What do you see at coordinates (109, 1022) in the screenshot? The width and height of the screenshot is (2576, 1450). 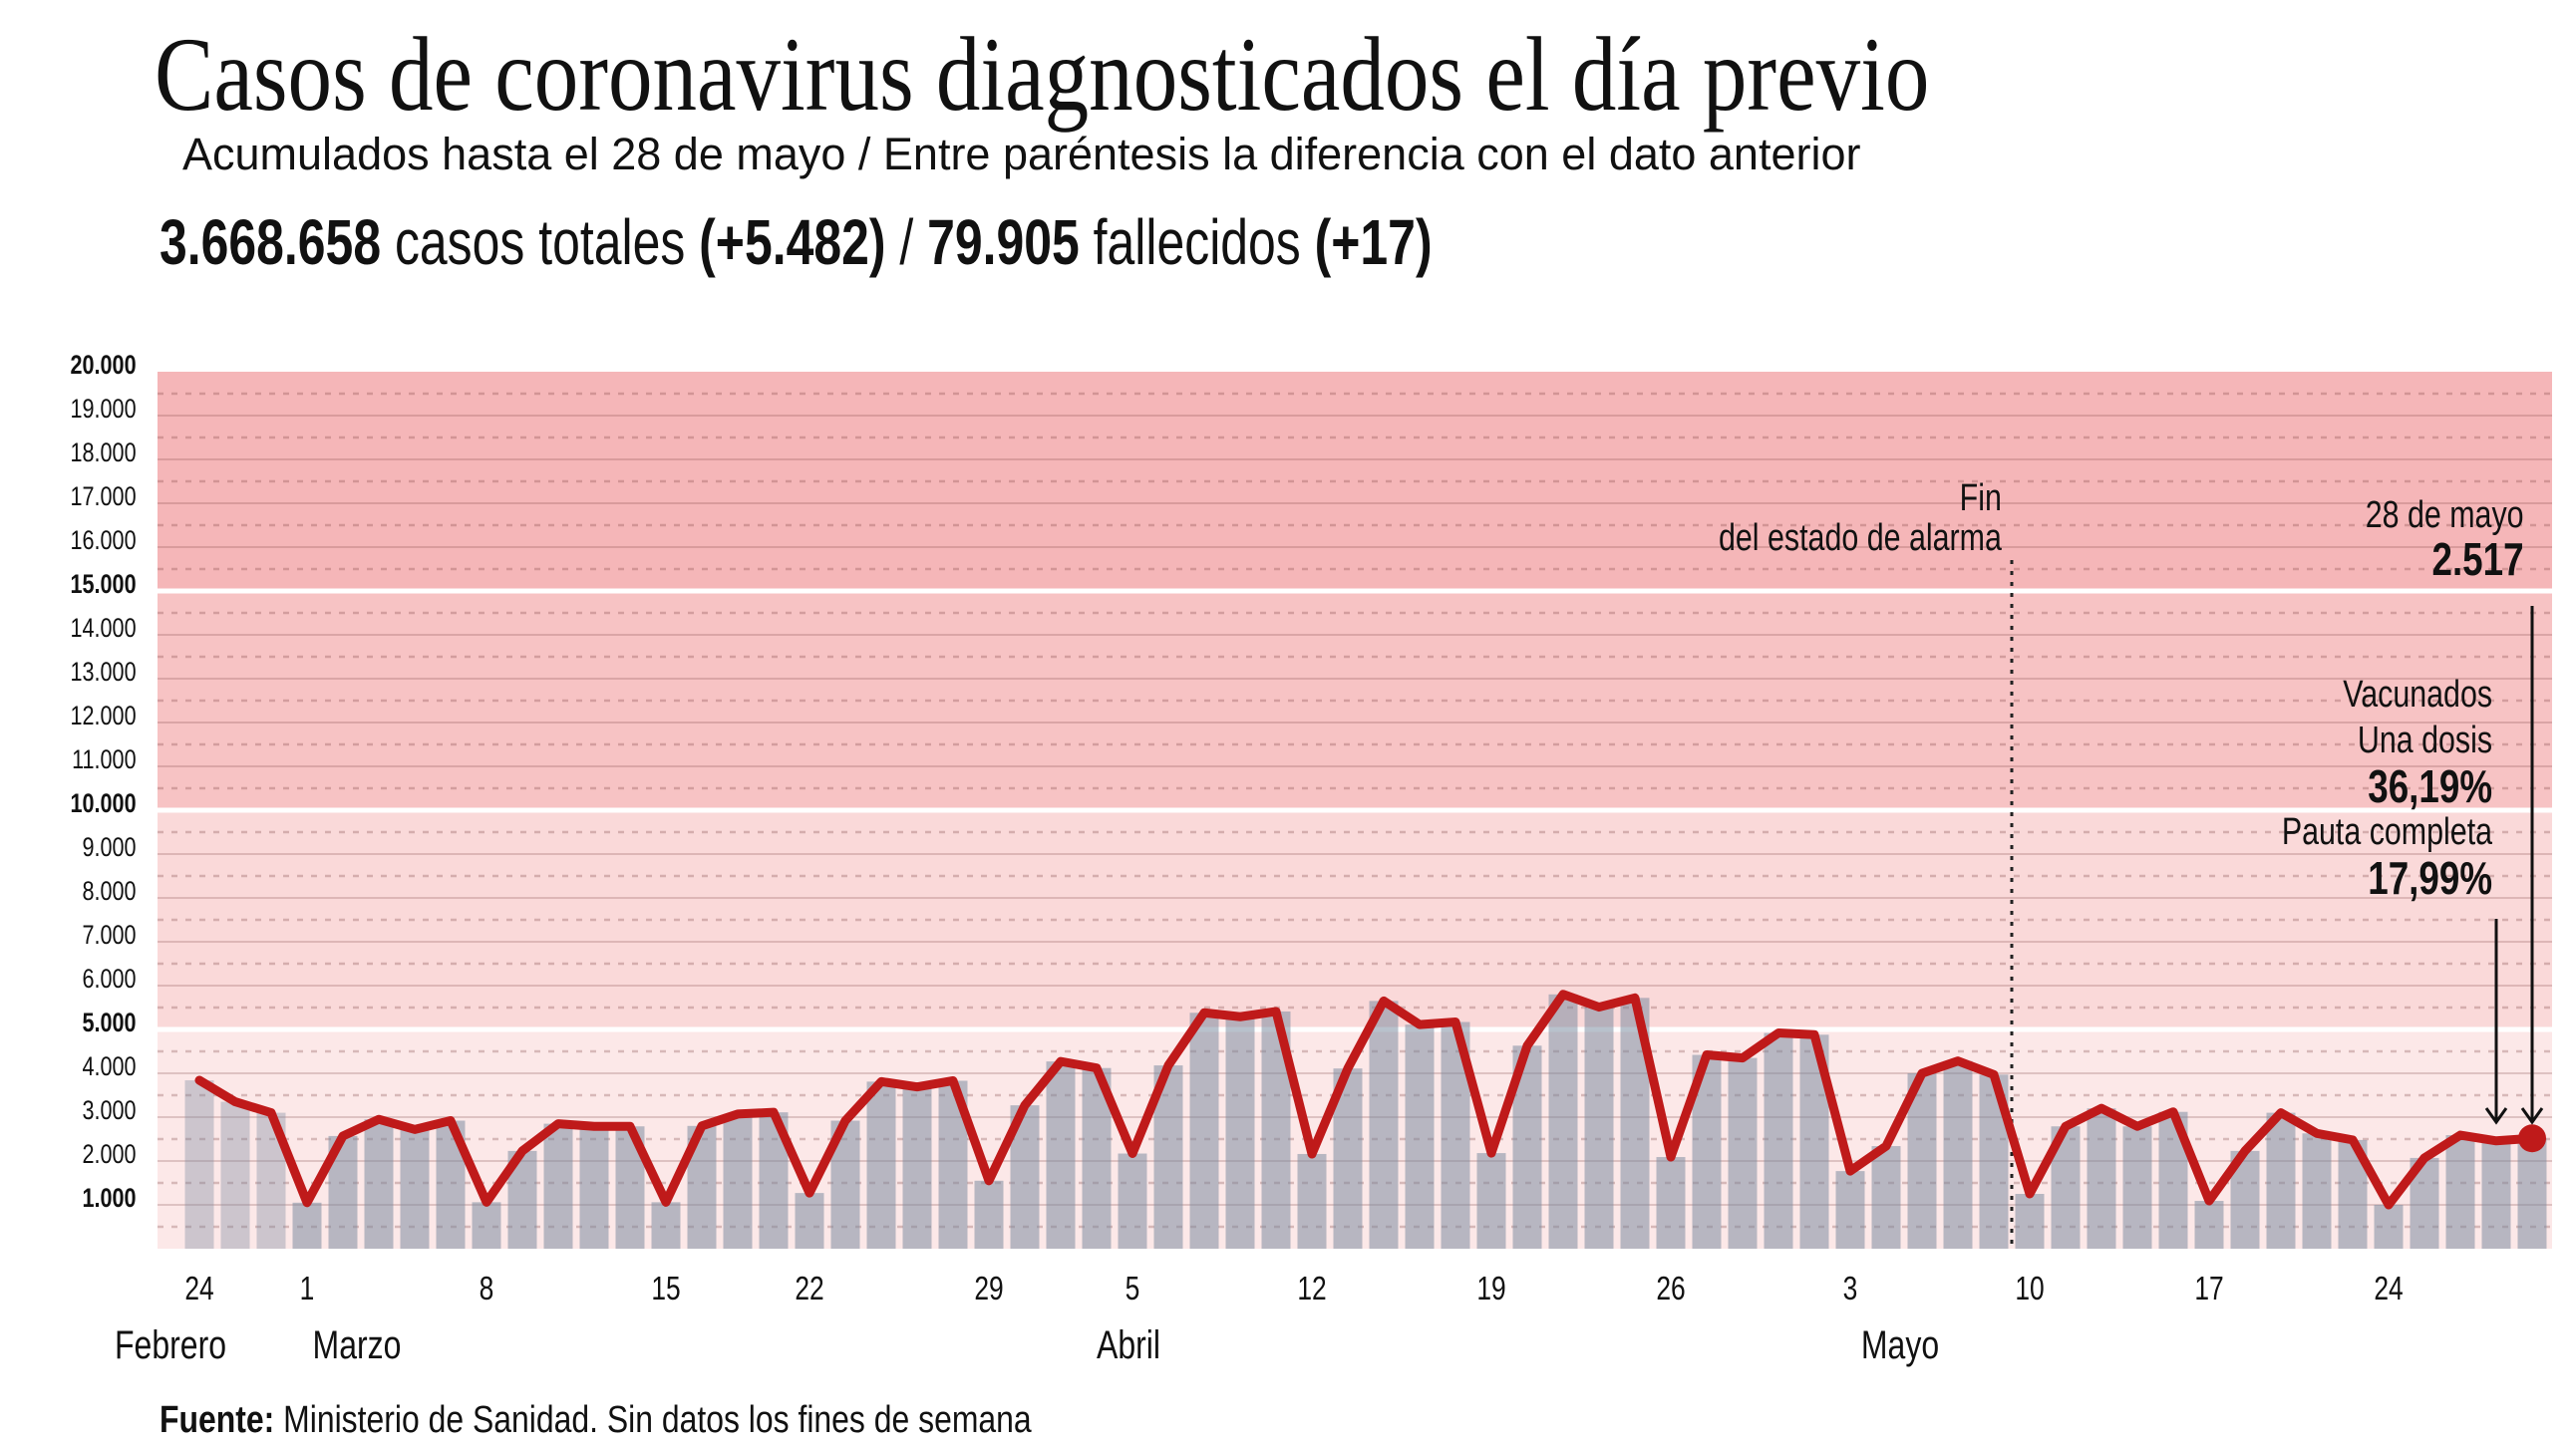 I see `y-axis-label: 5.000` at bounding box center [109, 1022].